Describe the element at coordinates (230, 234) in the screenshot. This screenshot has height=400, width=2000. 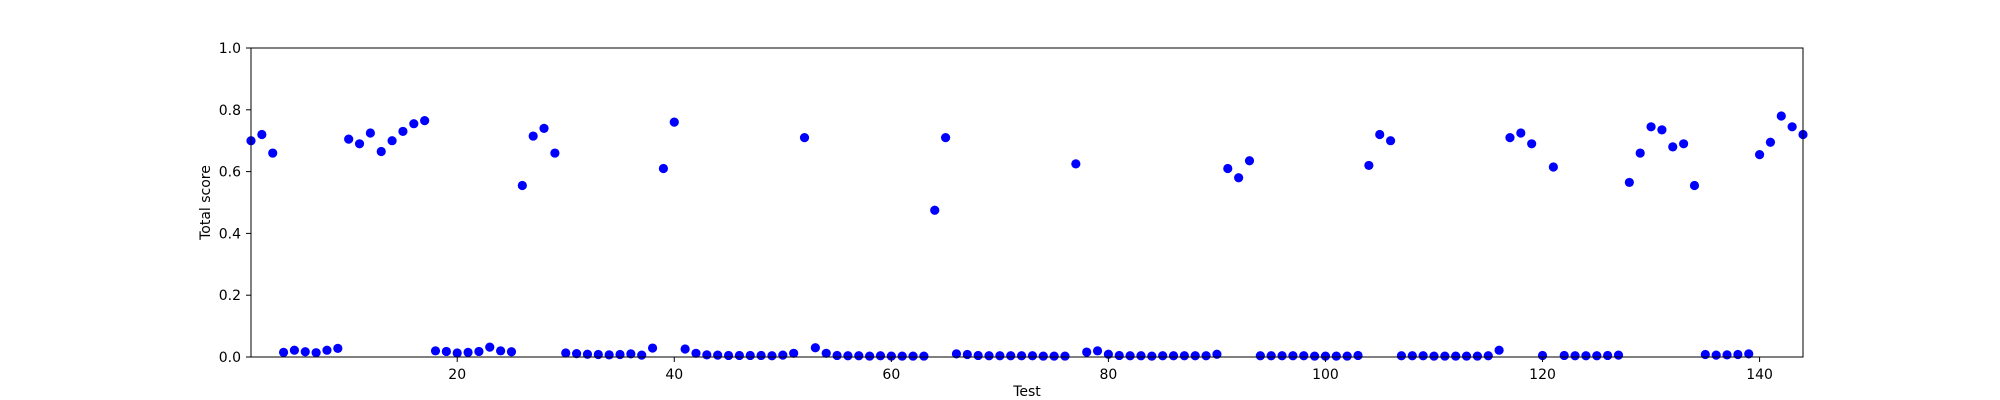
I see `y-tick-label: 0.4` at that location.